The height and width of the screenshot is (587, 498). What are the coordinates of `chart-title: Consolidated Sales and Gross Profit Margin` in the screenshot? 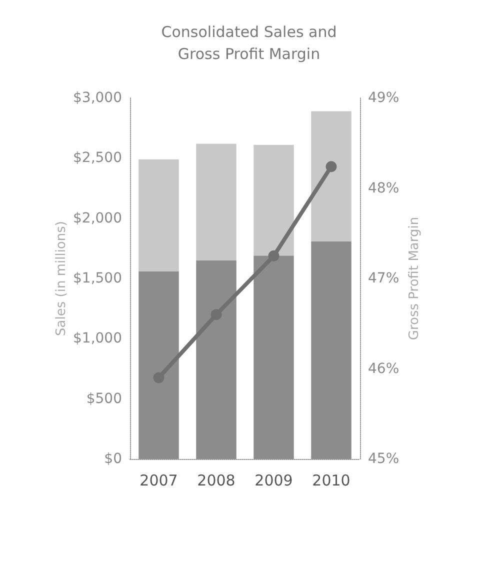 It's located at (249, 43).